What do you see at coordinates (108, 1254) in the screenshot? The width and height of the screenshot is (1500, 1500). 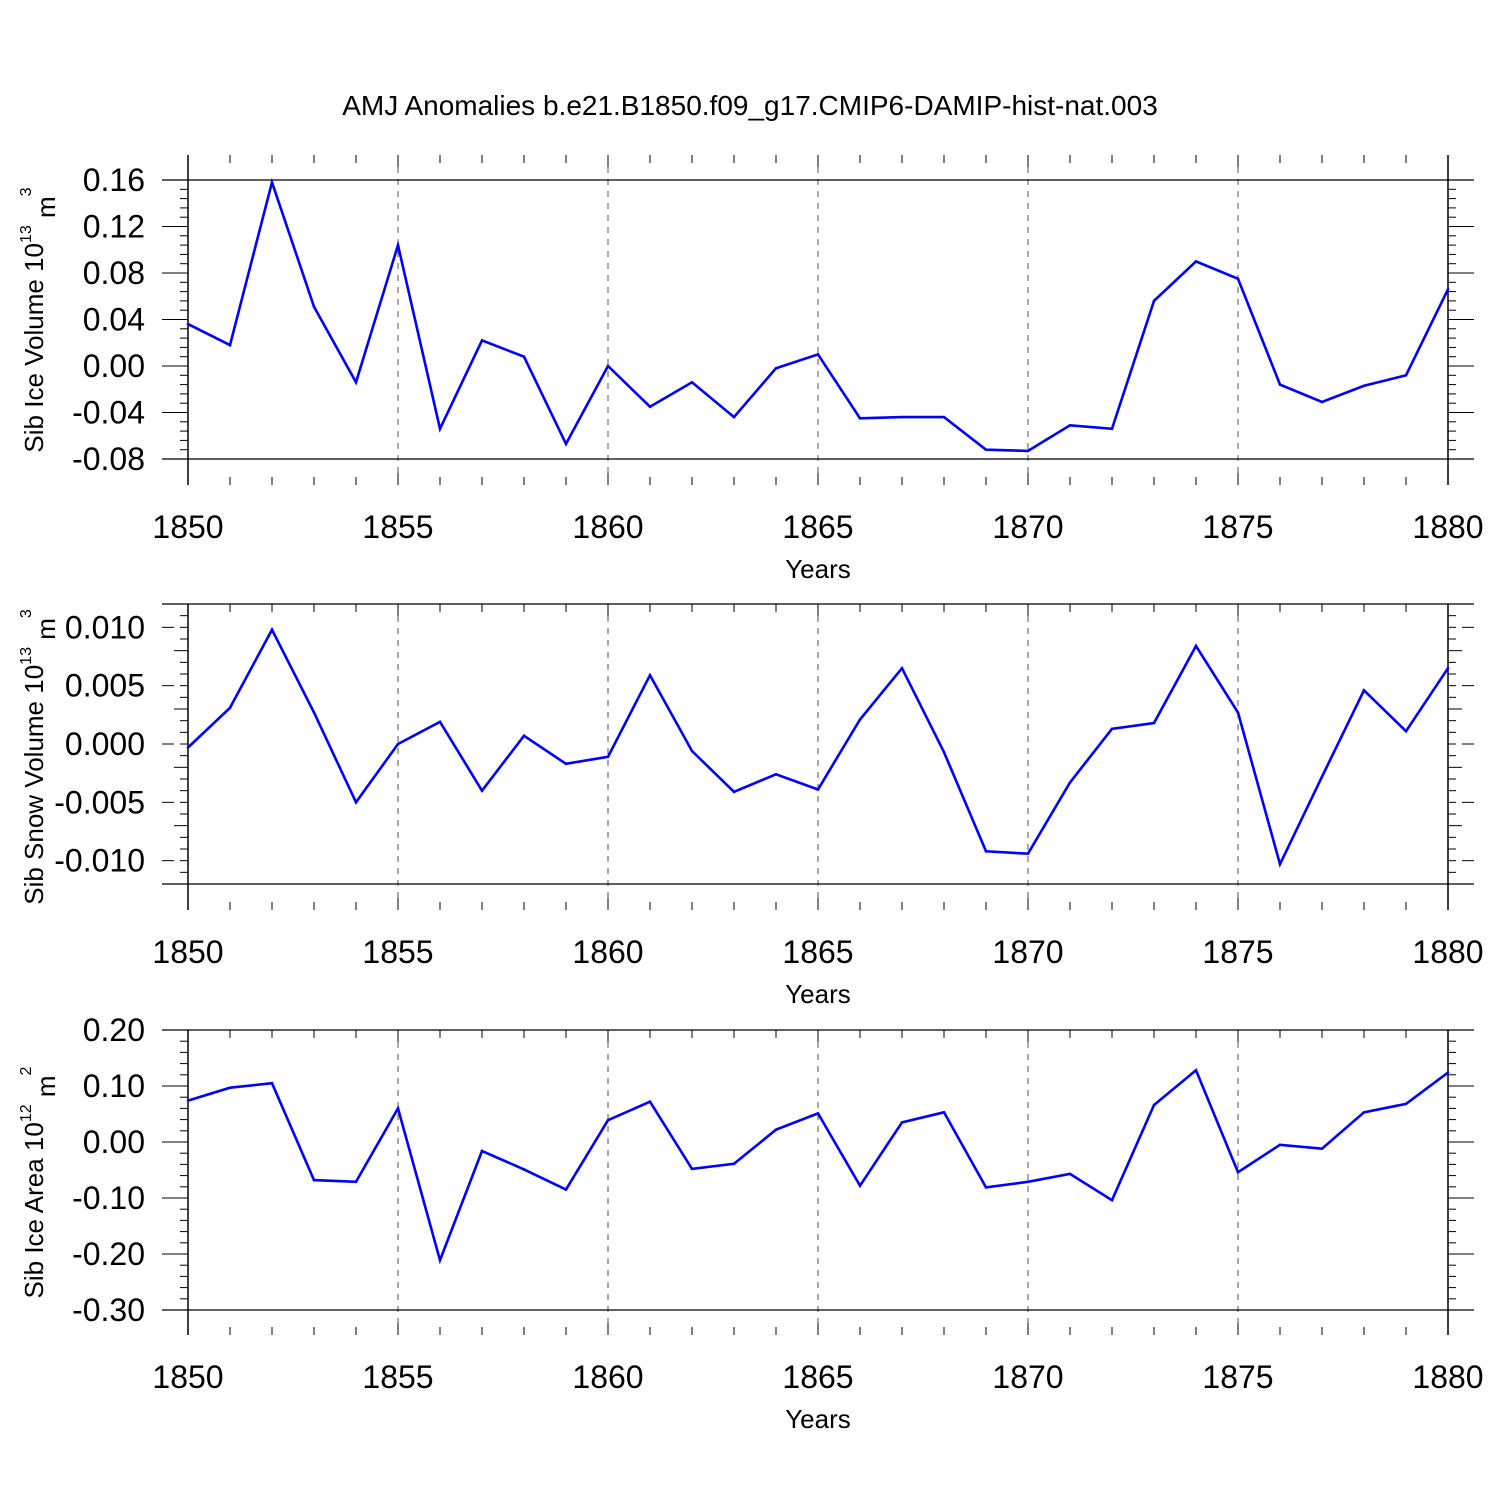 I see `y-tick-label: -0.20` at bounding box center [108, 1254].